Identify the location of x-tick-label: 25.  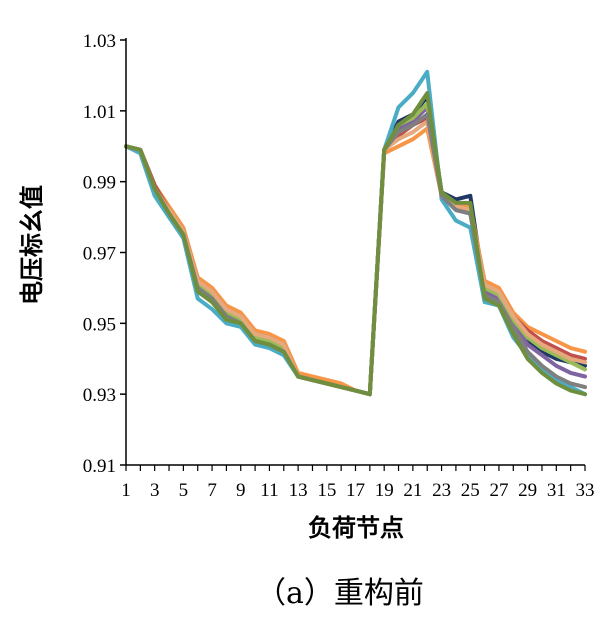
(470, 490).